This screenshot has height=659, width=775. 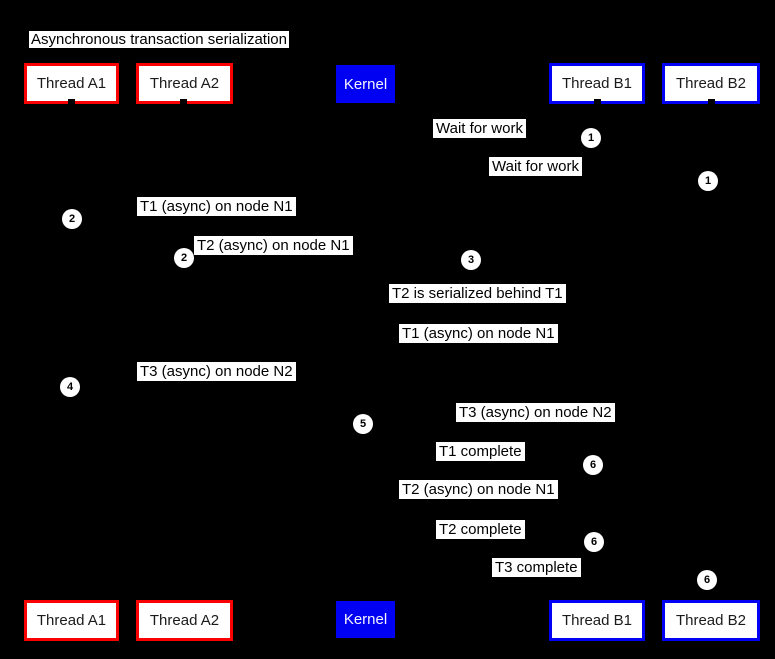 I want to click on message-label-wait-for-work-1: Wait for work, so click(x=479, y=128).